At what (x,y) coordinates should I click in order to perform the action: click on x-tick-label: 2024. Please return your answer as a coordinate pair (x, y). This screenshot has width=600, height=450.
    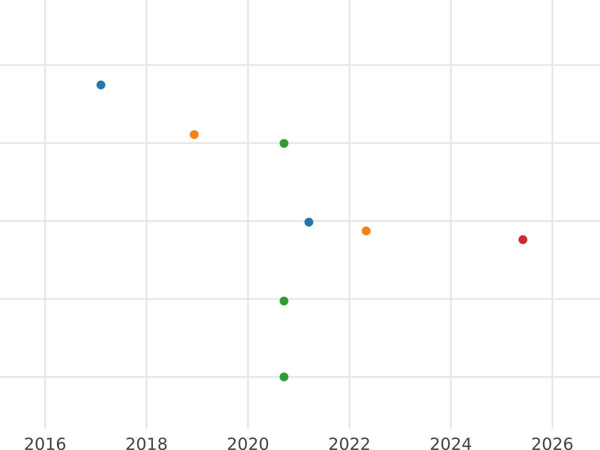
    Looking at the image, I should click on (451, 443).